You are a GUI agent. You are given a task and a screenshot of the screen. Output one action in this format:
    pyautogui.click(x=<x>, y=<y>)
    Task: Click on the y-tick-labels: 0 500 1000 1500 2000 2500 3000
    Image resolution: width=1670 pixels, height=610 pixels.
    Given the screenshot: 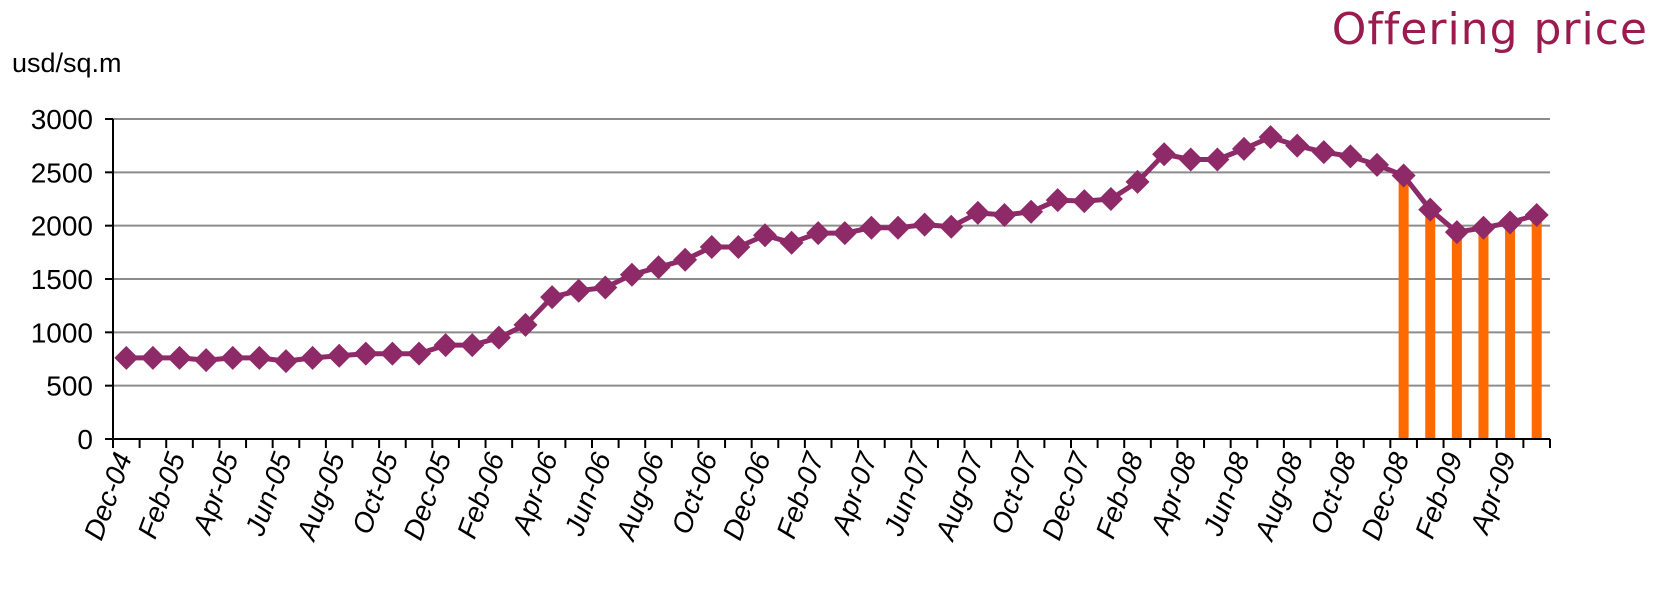 What is the action you would take?
    pyautogui.click(x=62, y=279)
    